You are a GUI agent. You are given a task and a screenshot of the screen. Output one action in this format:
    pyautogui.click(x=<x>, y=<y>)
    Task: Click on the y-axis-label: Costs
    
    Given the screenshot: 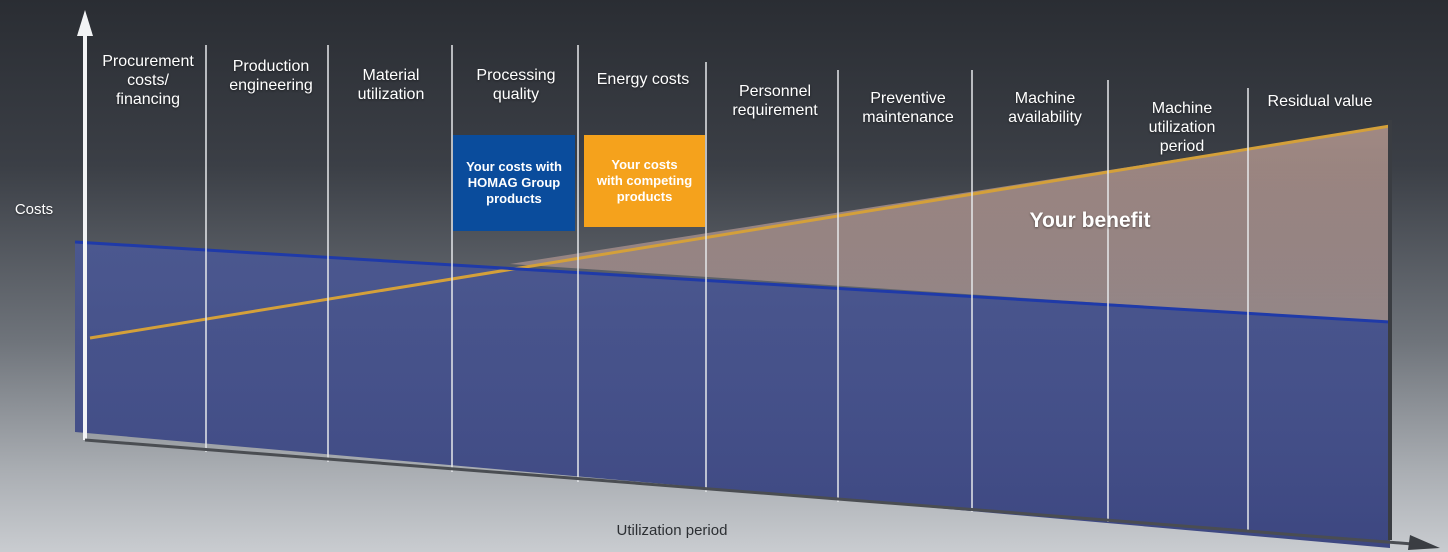 What is the action you would take?
    pyautogui.click(x=34, y=209)
    